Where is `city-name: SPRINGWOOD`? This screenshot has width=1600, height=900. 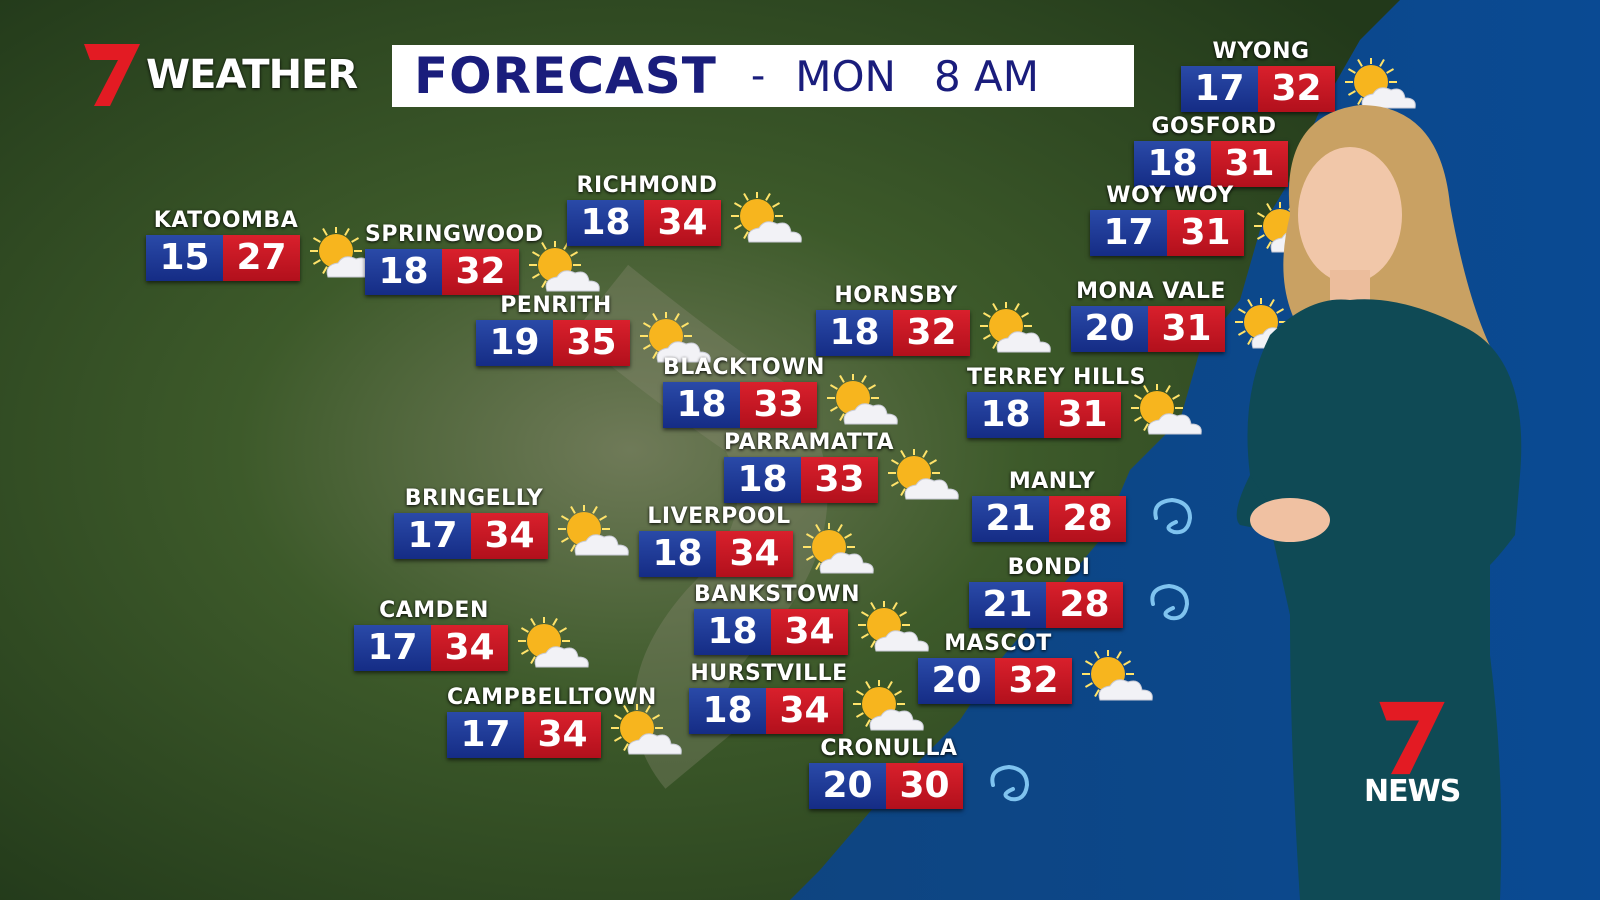 city-name: SPRINGWOOD is located at coordinates (454, 234).